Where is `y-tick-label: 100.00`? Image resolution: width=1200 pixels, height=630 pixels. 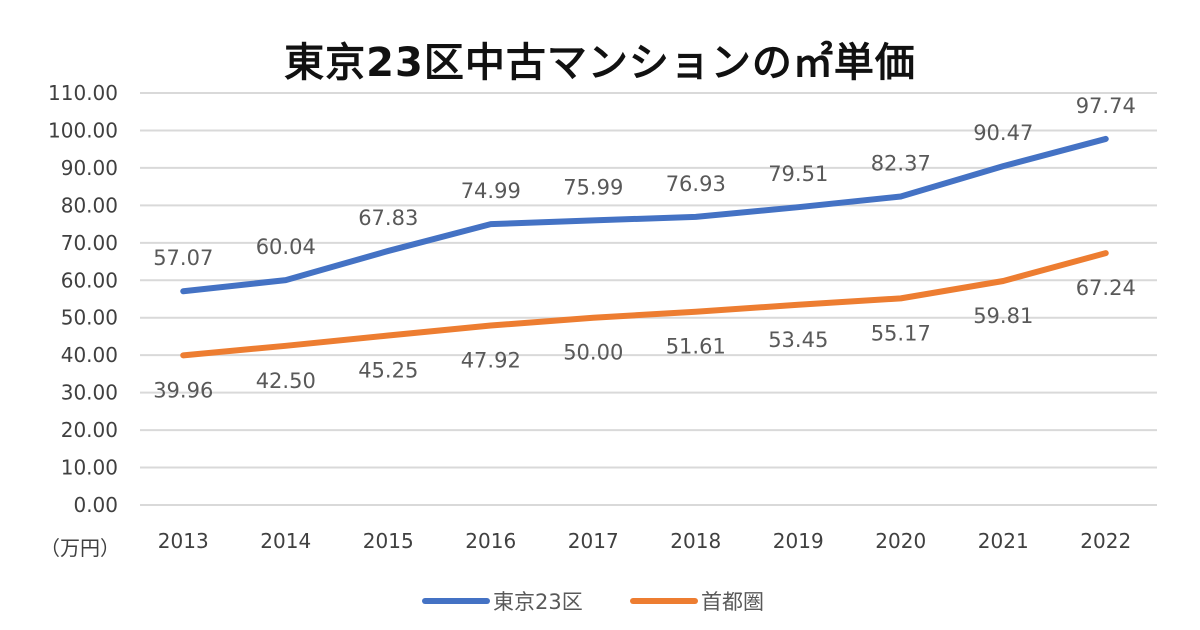
y-tick-label: 100.00 is located at coordinates (83, 130).